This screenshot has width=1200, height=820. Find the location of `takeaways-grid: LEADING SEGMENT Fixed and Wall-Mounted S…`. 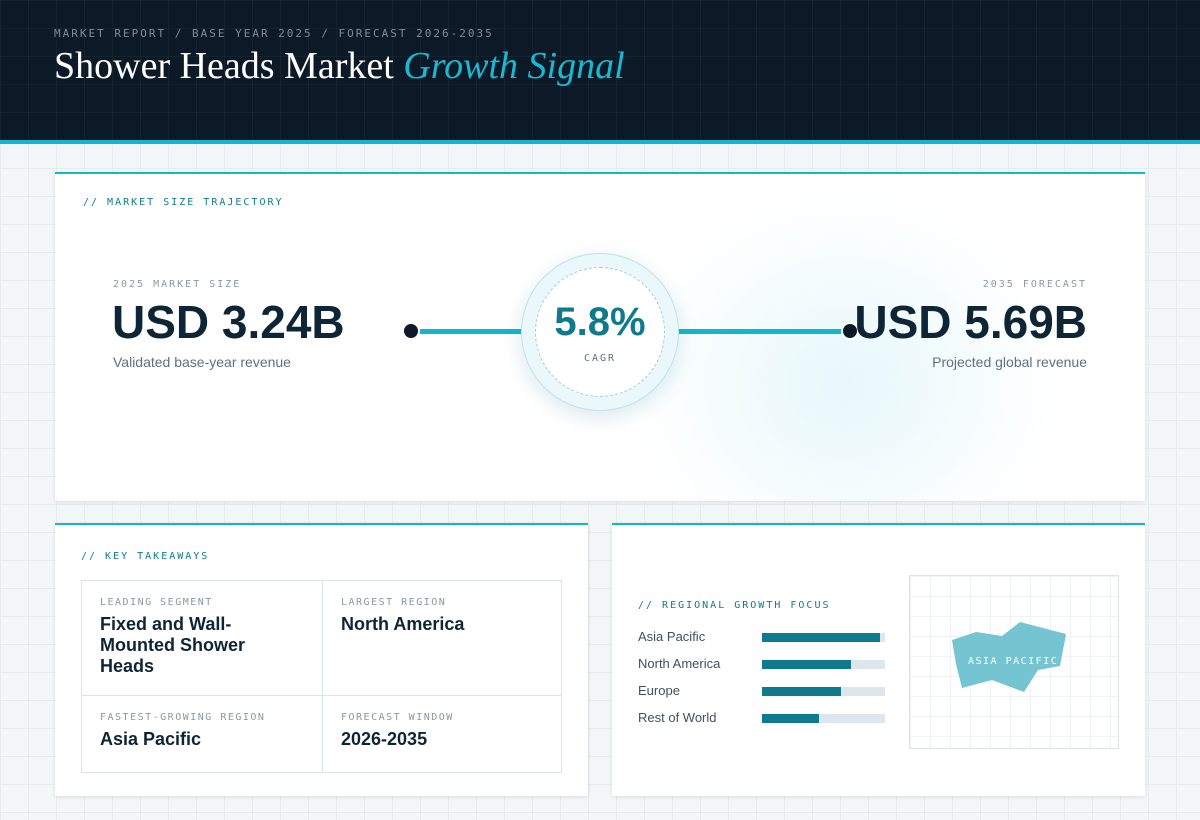

takeaways-grid: LEADING SEGMENT Fixed and Wall-Mounted S… is located at coordinates (321, 676).